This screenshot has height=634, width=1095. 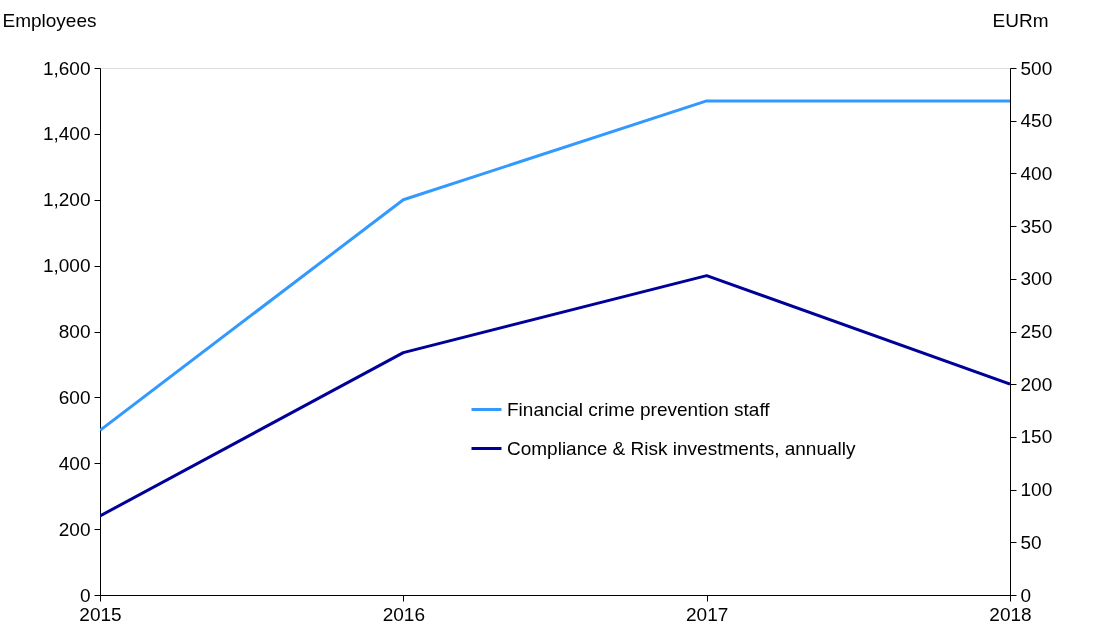 I want to click on x-tick-label: 2016, so click(x=403, y=614).